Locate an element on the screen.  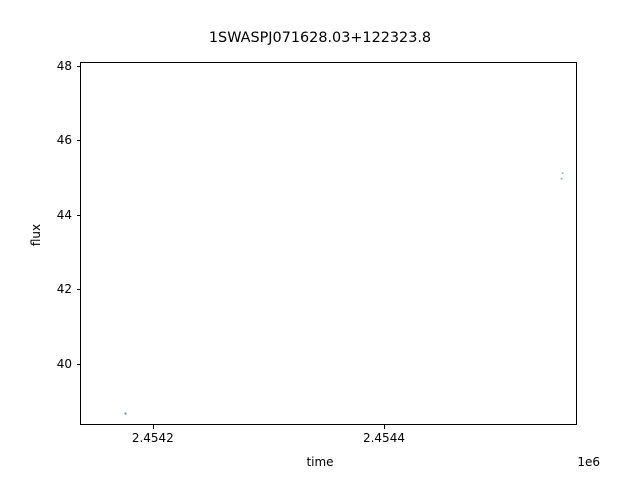
x-tick-label: 2.4542 is located at coordinates (152, 438).